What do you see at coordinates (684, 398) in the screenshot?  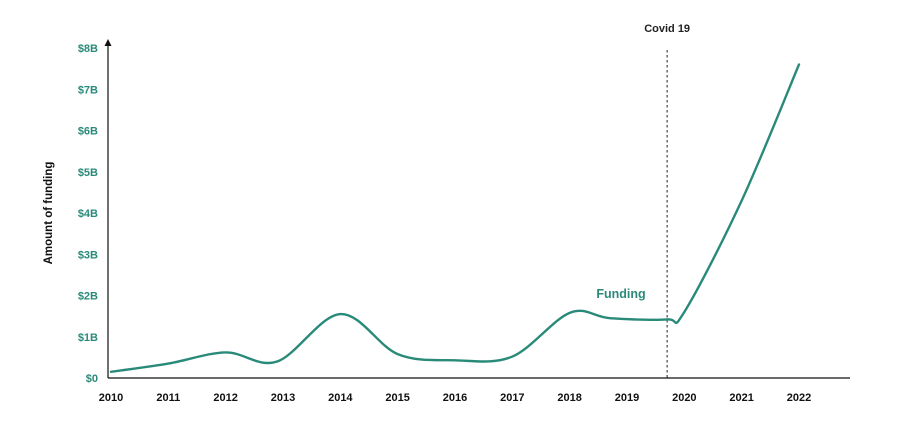 I see `x-tick-label: 2020` at bounding box center [684, 398].